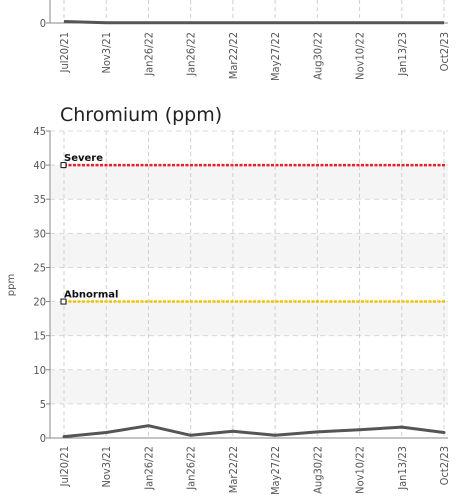 This screenshot has height=500, width=467. I want to click on y-tick-label: 30, so click(39, 233).